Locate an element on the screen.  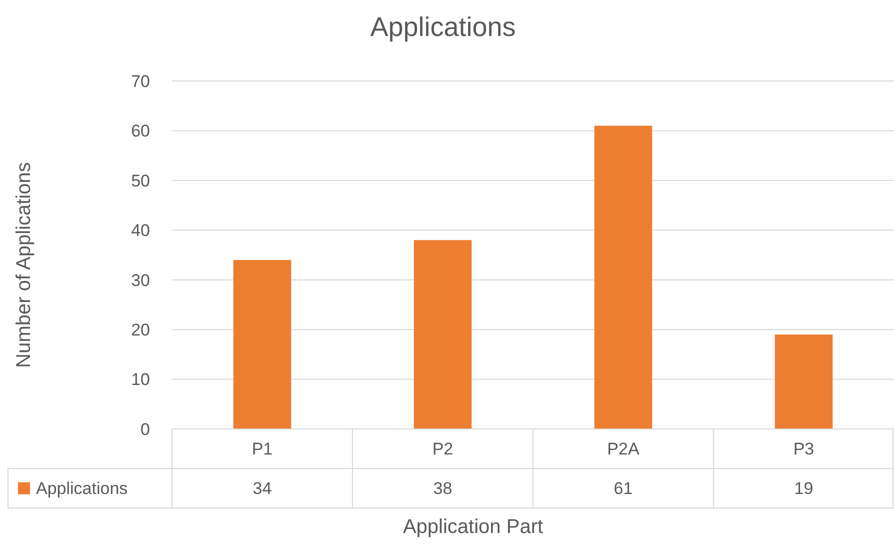
data-label: 19 is located at coordinates (804, 488).